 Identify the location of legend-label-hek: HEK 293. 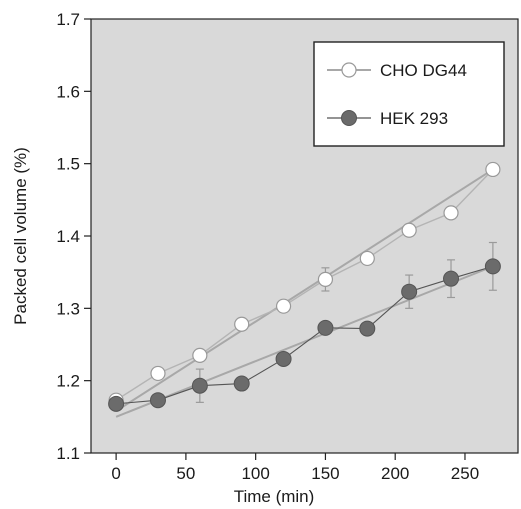
(414, 118).